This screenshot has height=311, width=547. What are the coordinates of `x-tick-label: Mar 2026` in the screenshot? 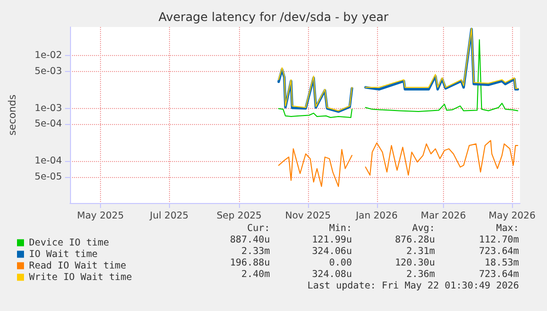 It's located at (443, 216).